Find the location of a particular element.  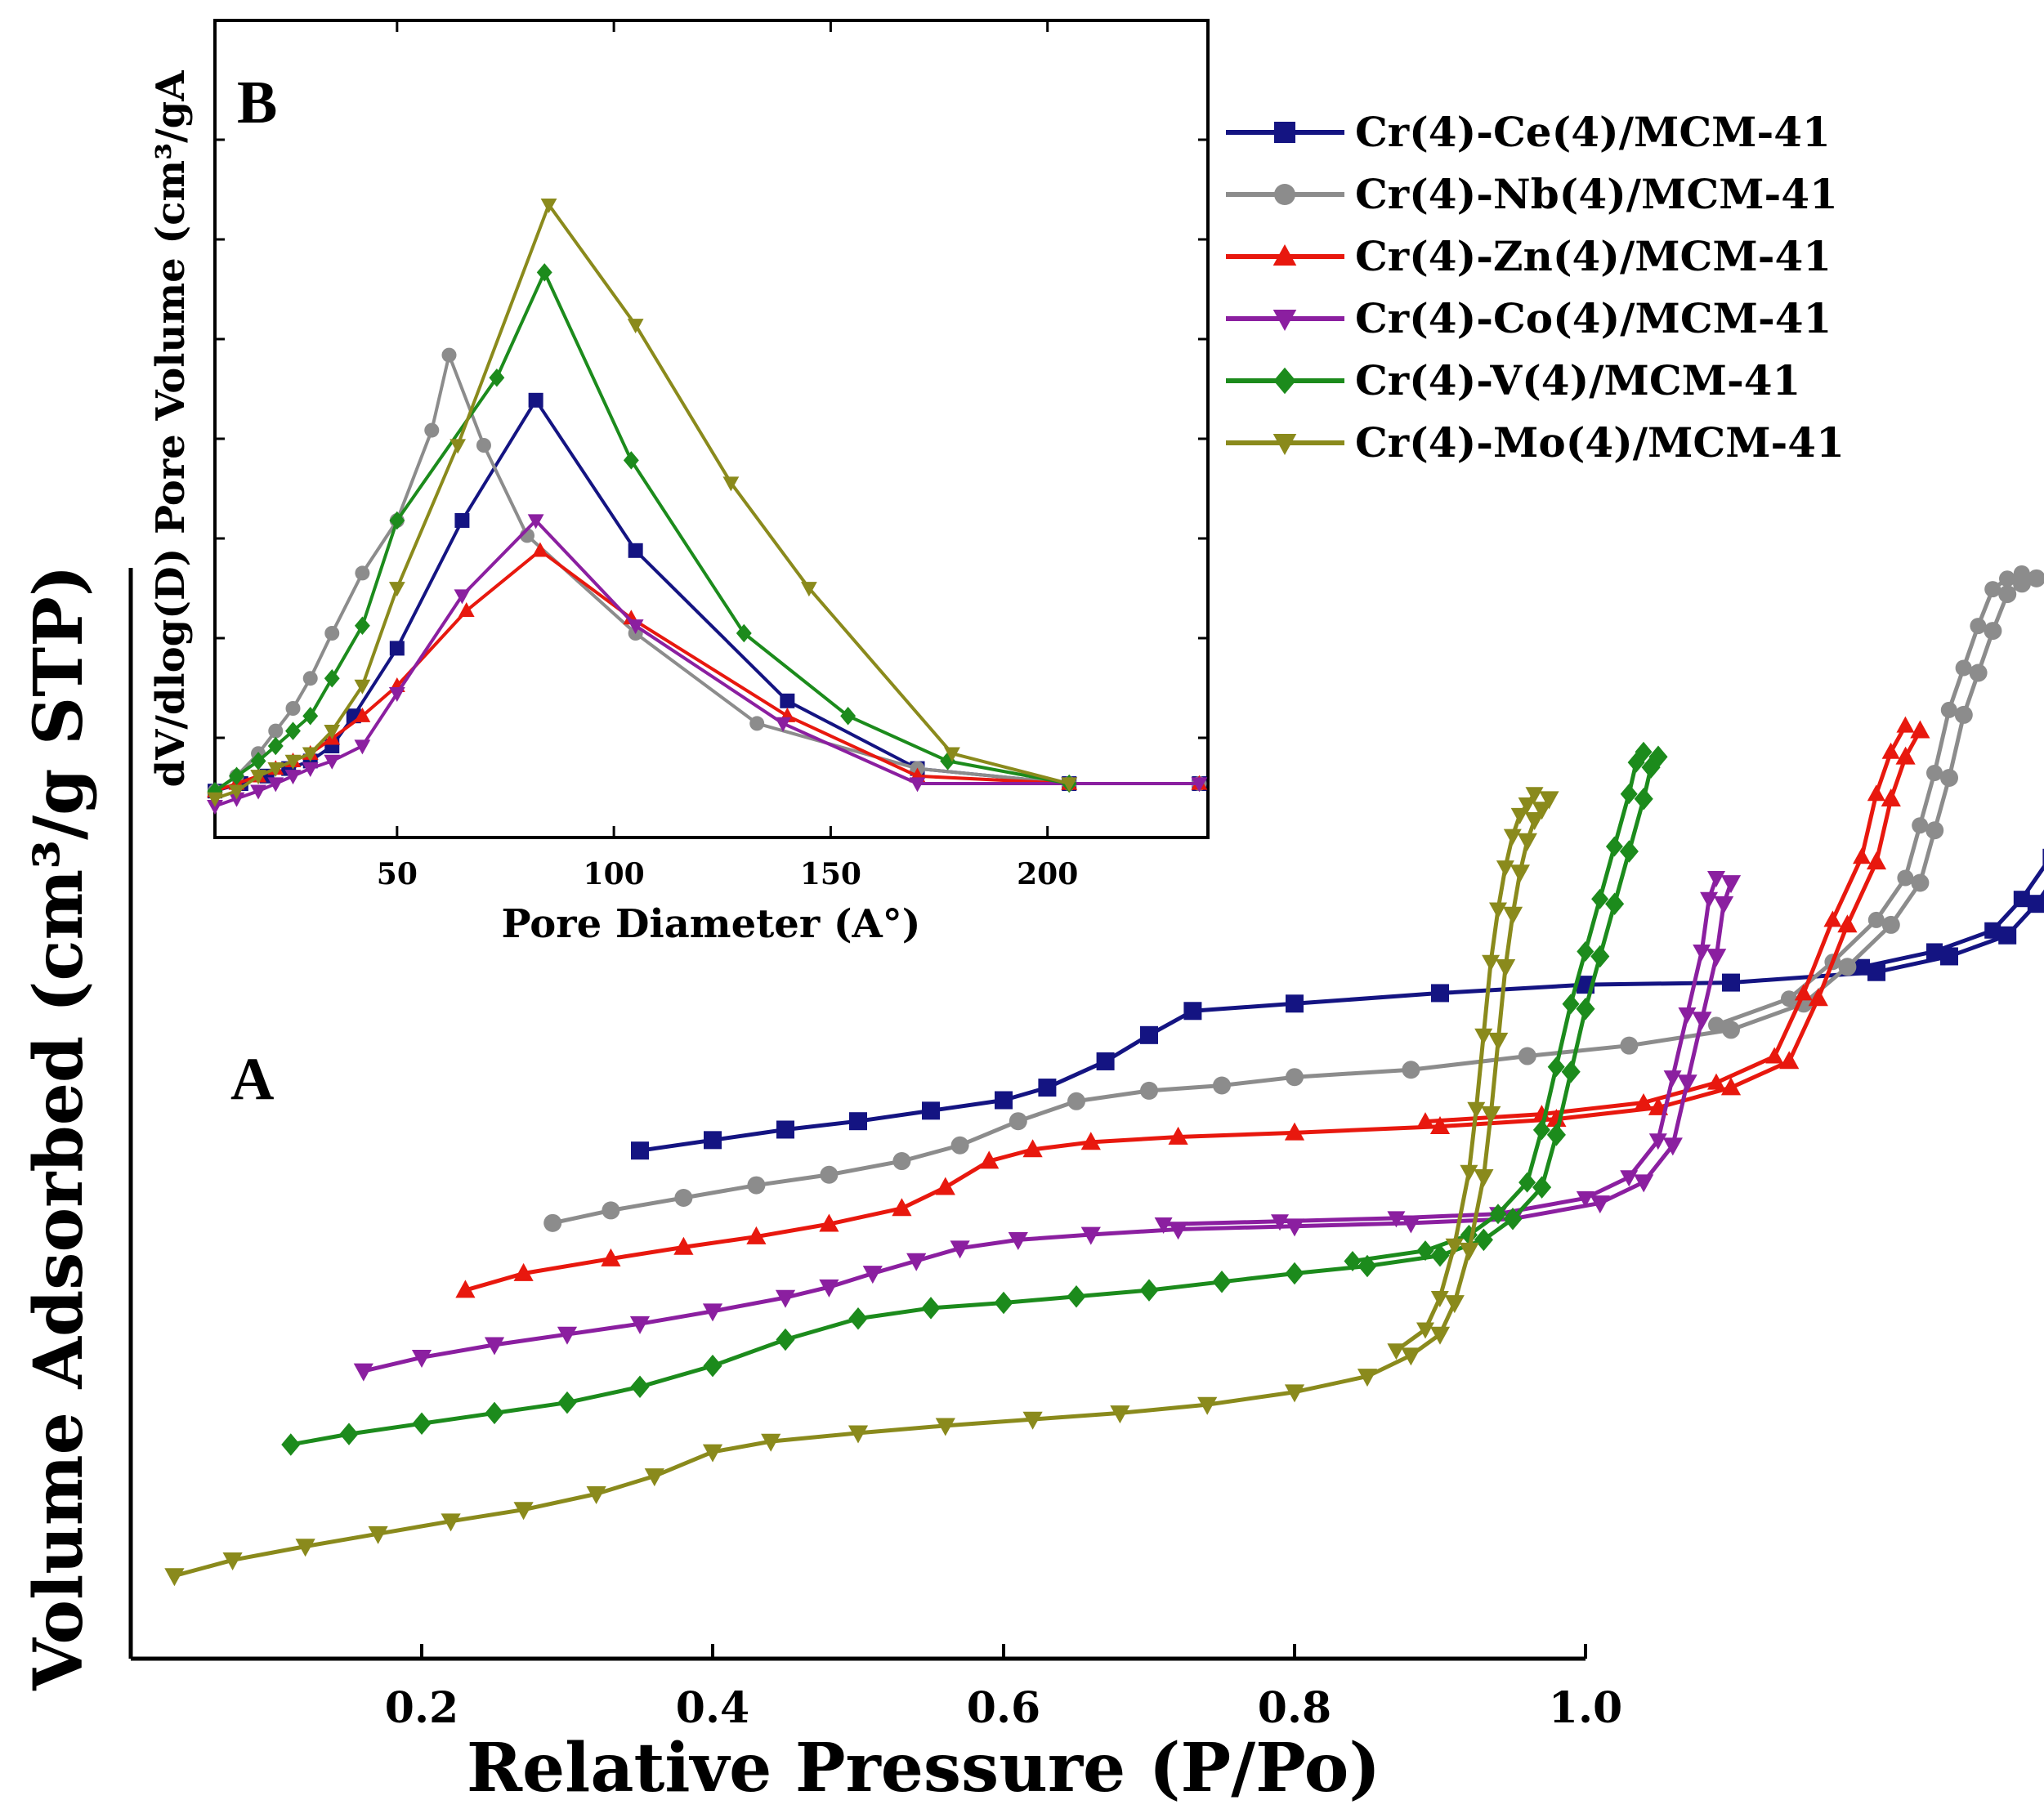

inset-x-tick-label: 150 is located at coordinates (830, 874).